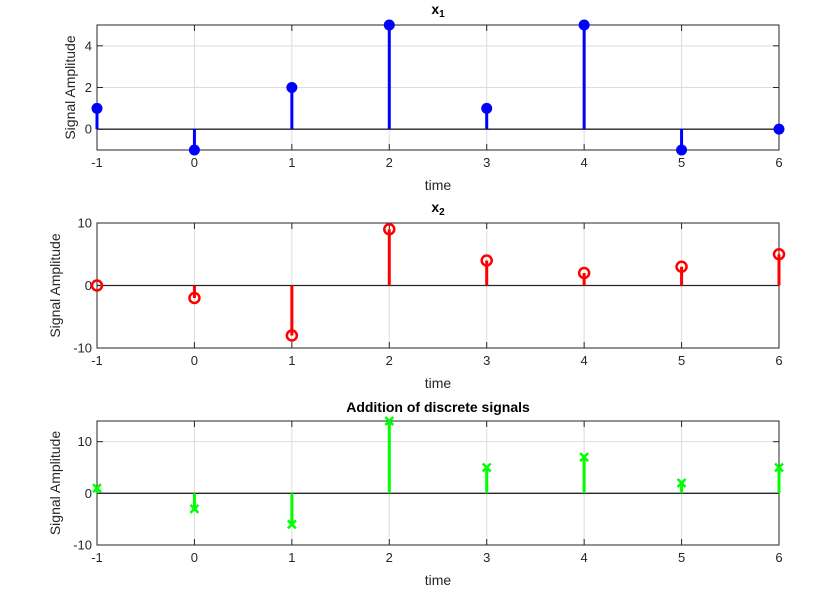  I want to click on y-tick-label: 4, so click(88, 45).